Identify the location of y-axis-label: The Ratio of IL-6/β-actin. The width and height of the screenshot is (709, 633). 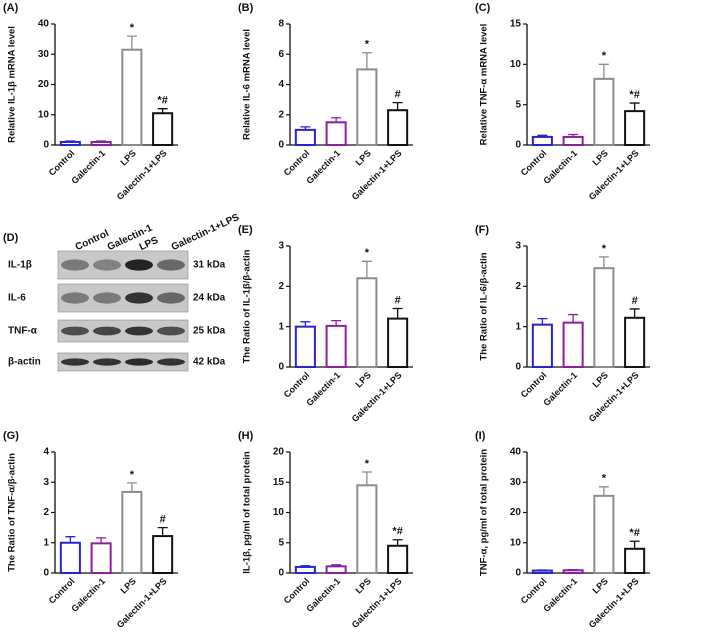
(484, 306).